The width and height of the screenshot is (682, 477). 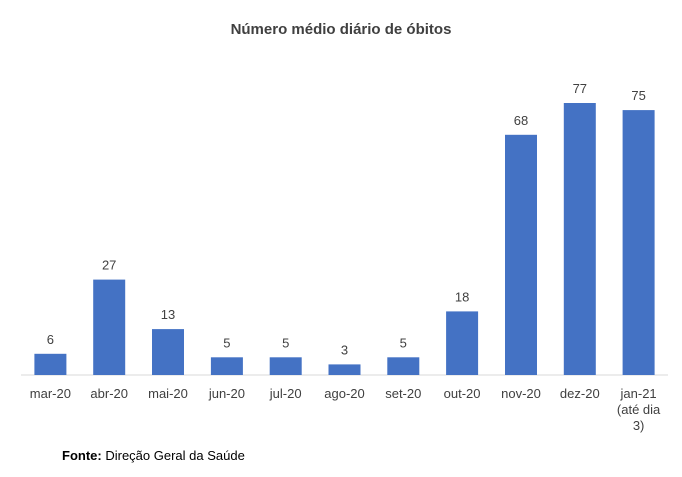 I want to click on data-label: 68, so click(x=521, y=120).